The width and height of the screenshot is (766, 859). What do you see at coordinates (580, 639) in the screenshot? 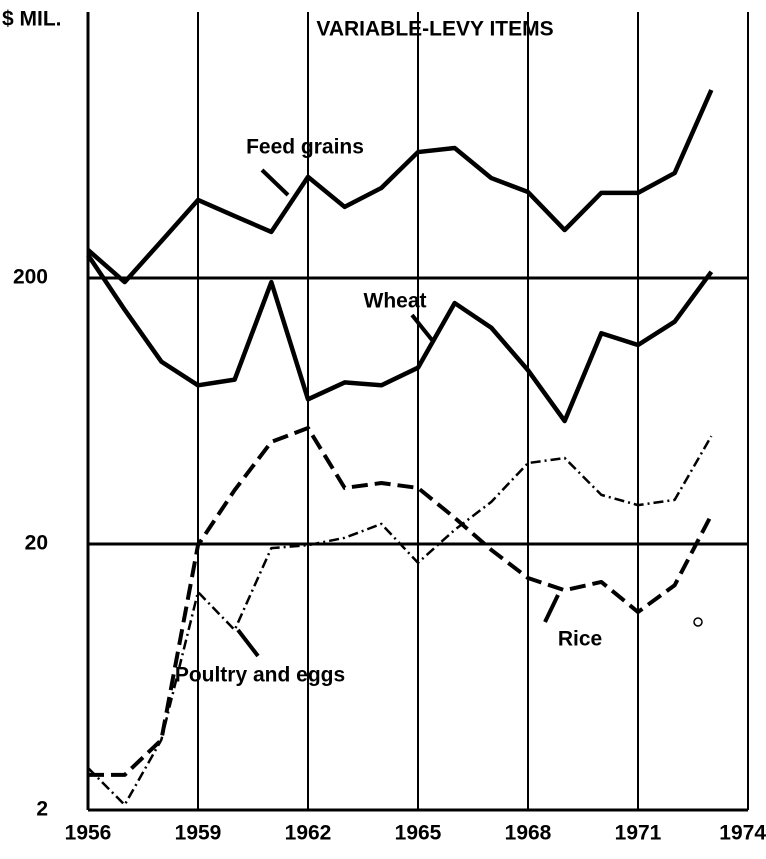
I see `series-label: Rice` at bounding box center [580, 639].